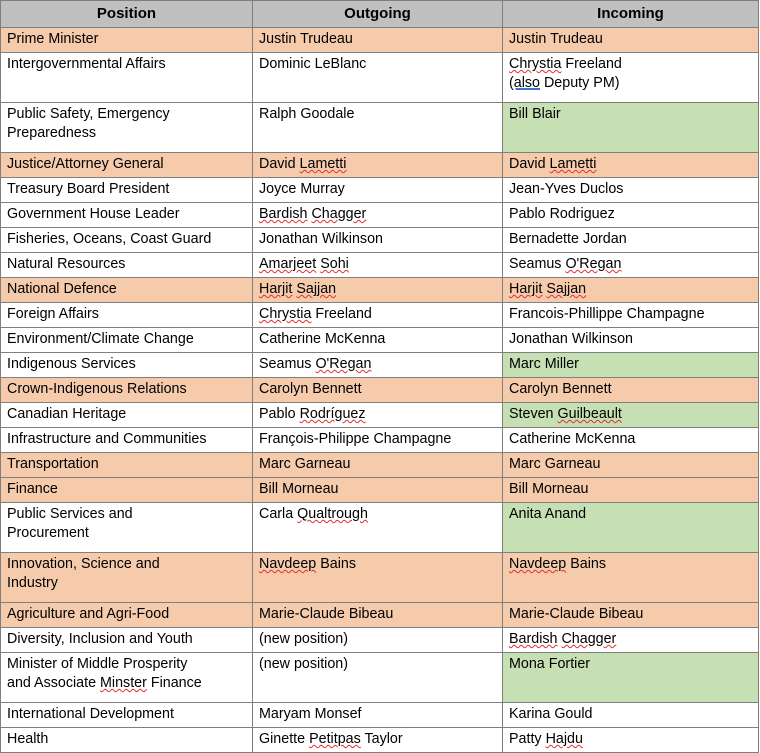 The image size is (760, 753). I want to click on cell-position: Finance, so click(126, 490).